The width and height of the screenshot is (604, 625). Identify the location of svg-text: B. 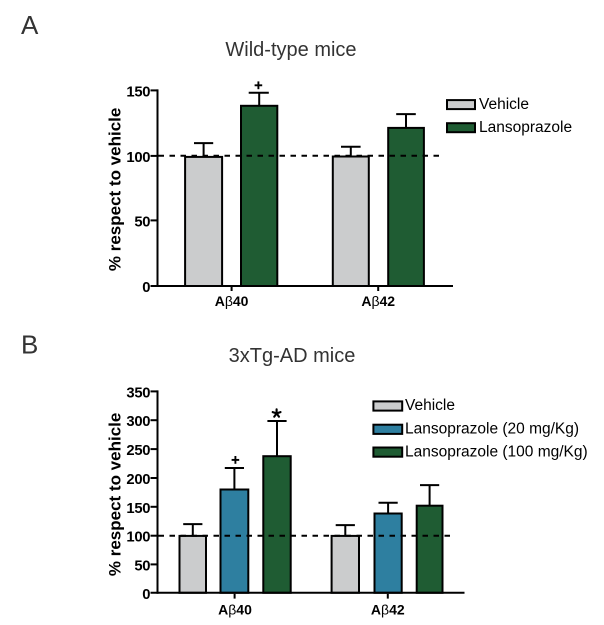
(29, 345).